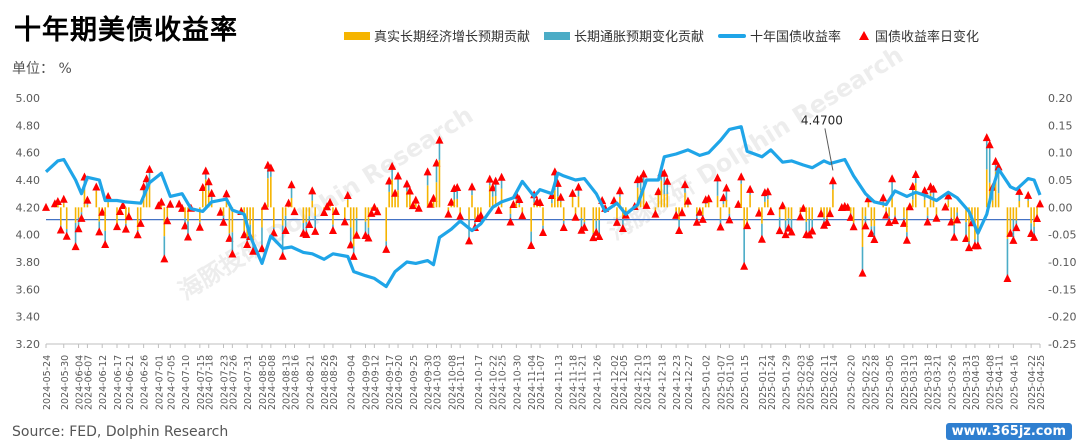  I want to click on legend-item-yield: 十年国债收益率, so click(779, 35).